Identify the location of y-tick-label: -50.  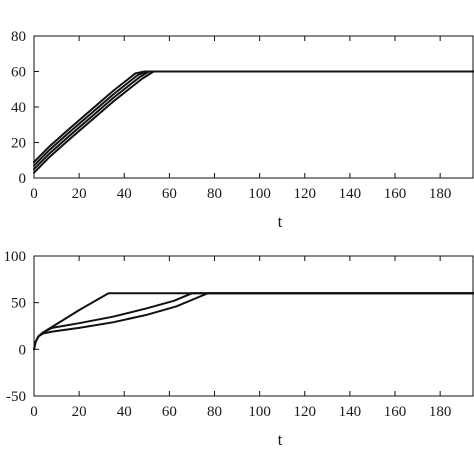
(16, 397).